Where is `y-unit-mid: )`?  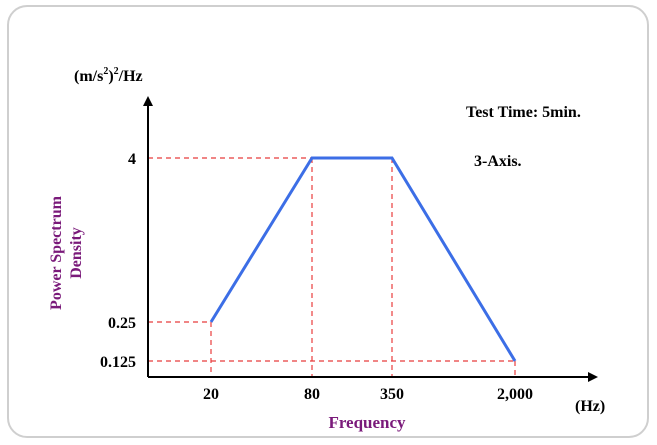 y-unit-mid: ) is located at coordinates (110, 76).